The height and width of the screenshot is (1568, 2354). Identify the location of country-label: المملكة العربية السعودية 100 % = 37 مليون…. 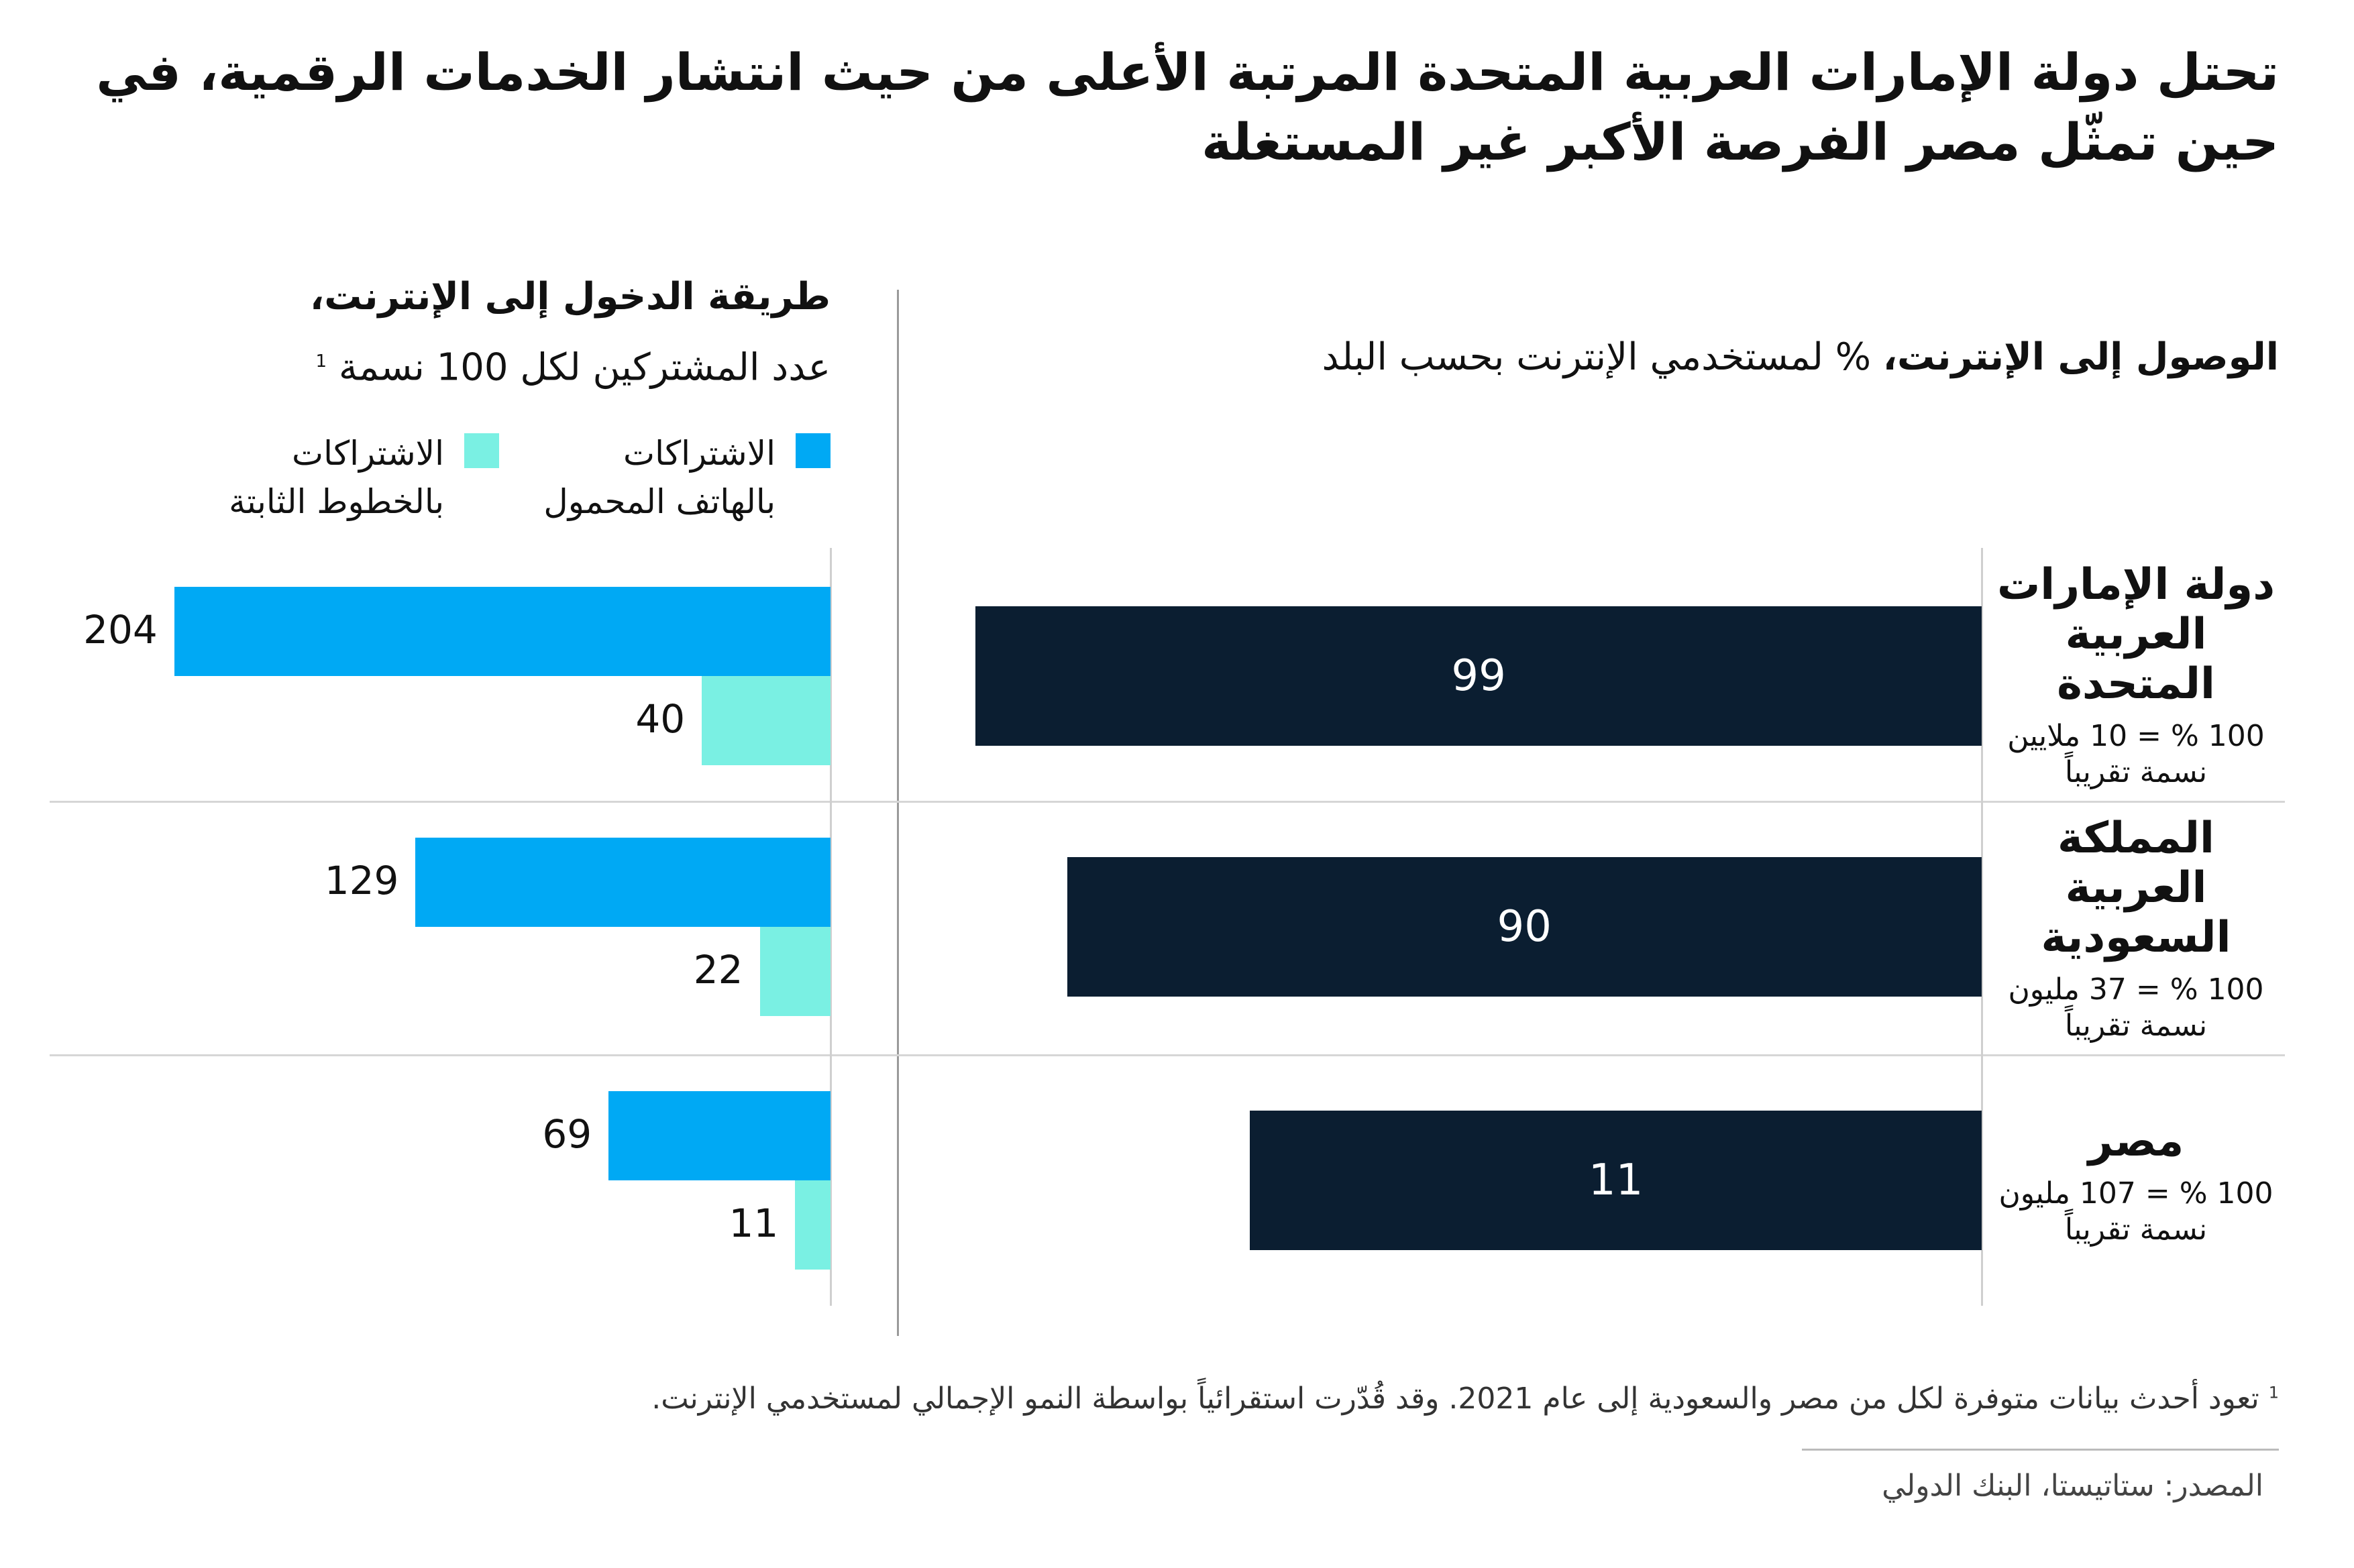
(2136, 928).